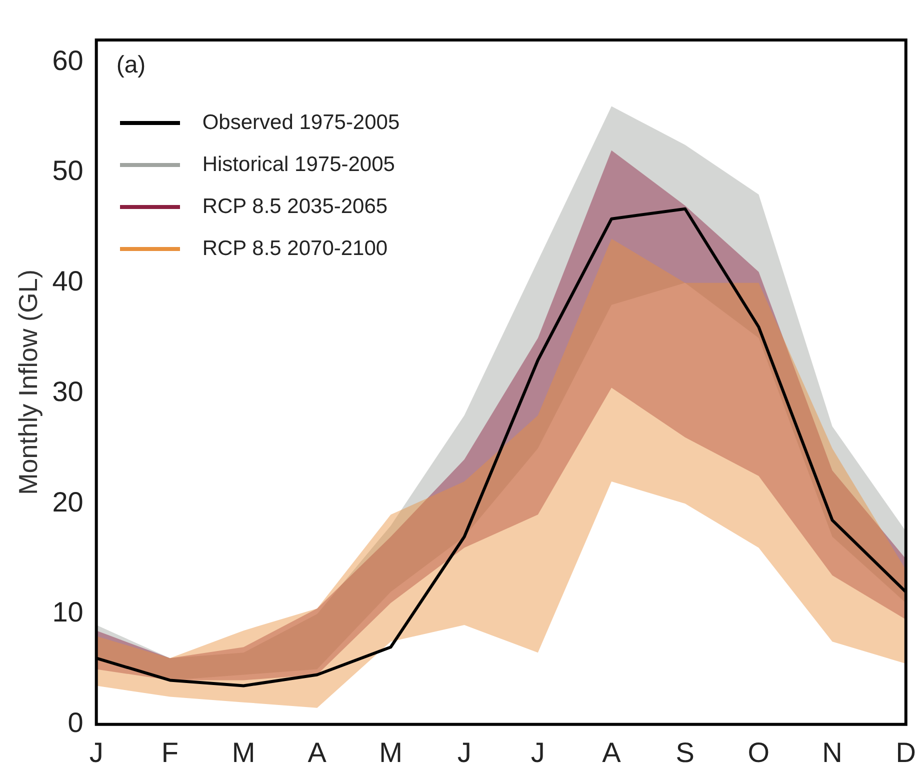  What do you see at coordinates (298, 165) in the screenshot?
I see `legend-label: Historical 1975-2005` at bounding box center [298, 165].